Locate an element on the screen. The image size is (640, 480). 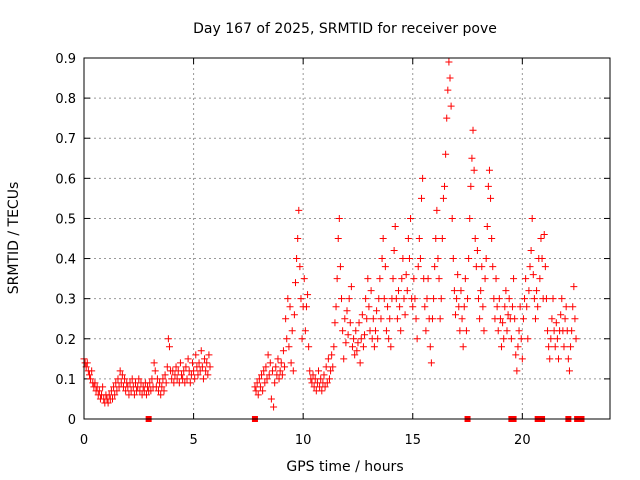
y-tick-label: 0.8 is located at coordinates (65, 99).